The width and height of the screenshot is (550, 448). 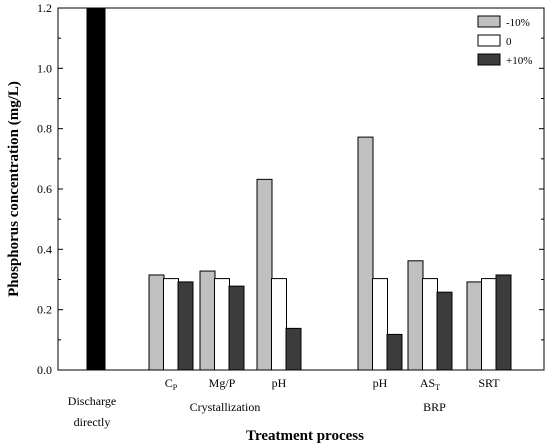 I want to click on y-tick-label: 1.0, so click(x=44, y=68).